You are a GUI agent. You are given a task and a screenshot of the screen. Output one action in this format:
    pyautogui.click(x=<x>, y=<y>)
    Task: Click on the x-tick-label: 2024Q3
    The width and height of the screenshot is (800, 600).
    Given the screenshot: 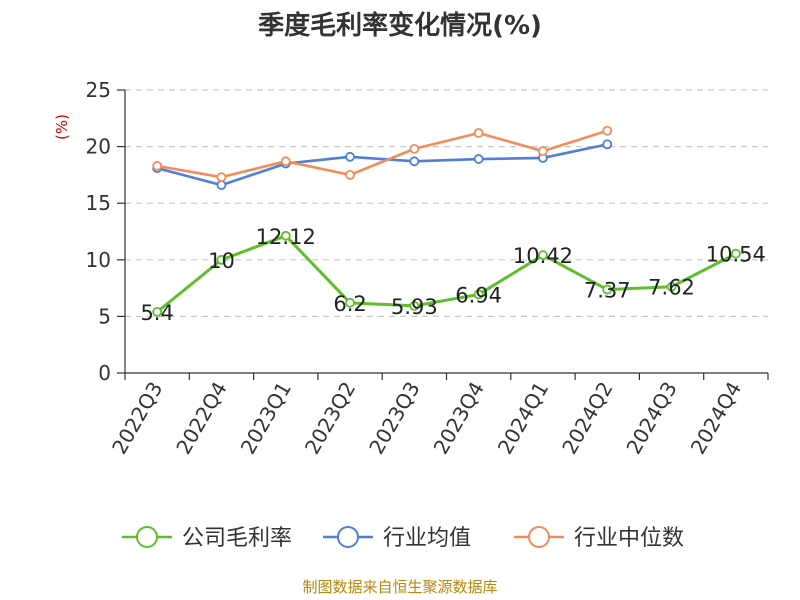 What is the action you would take?
    pyautogui.click(x=651, y=418)
    